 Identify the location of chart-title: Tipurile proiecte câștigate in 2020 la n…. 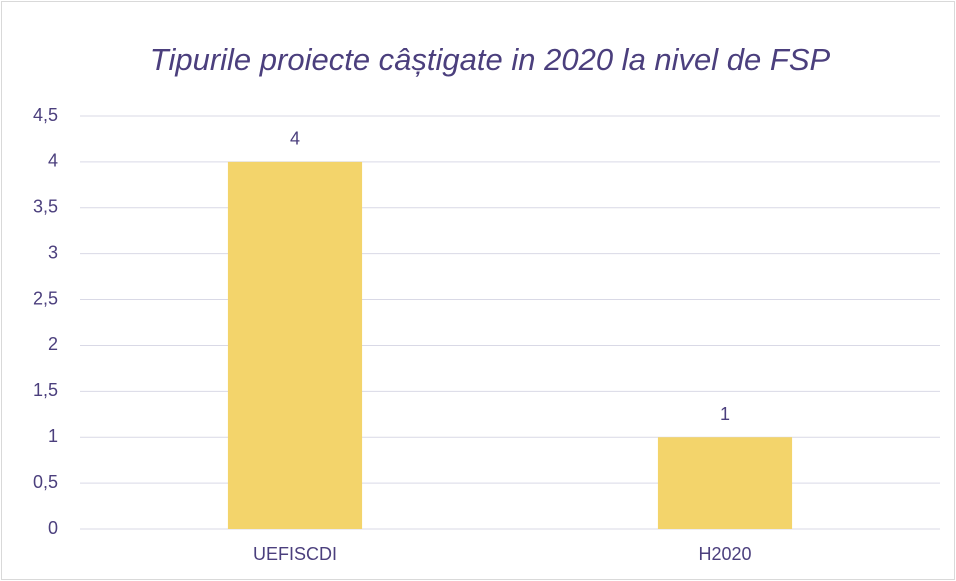
(490, 59).